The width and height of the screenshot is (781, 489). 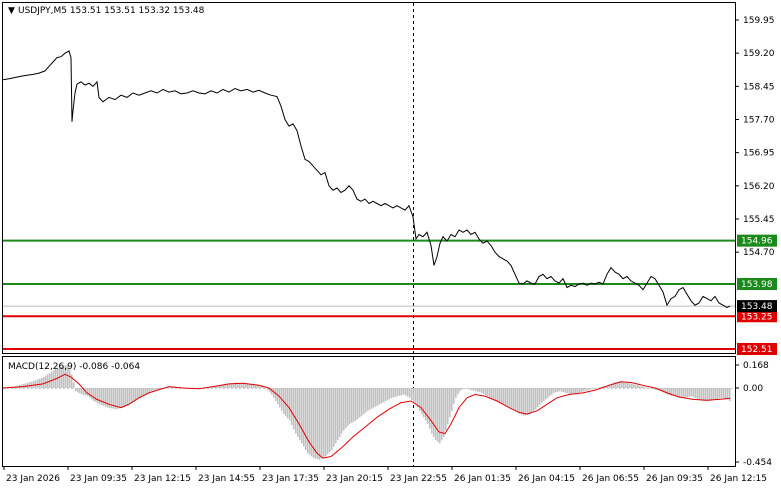 I want to click on y-tick-label-6: 155.45, so click(x=759, y=220).